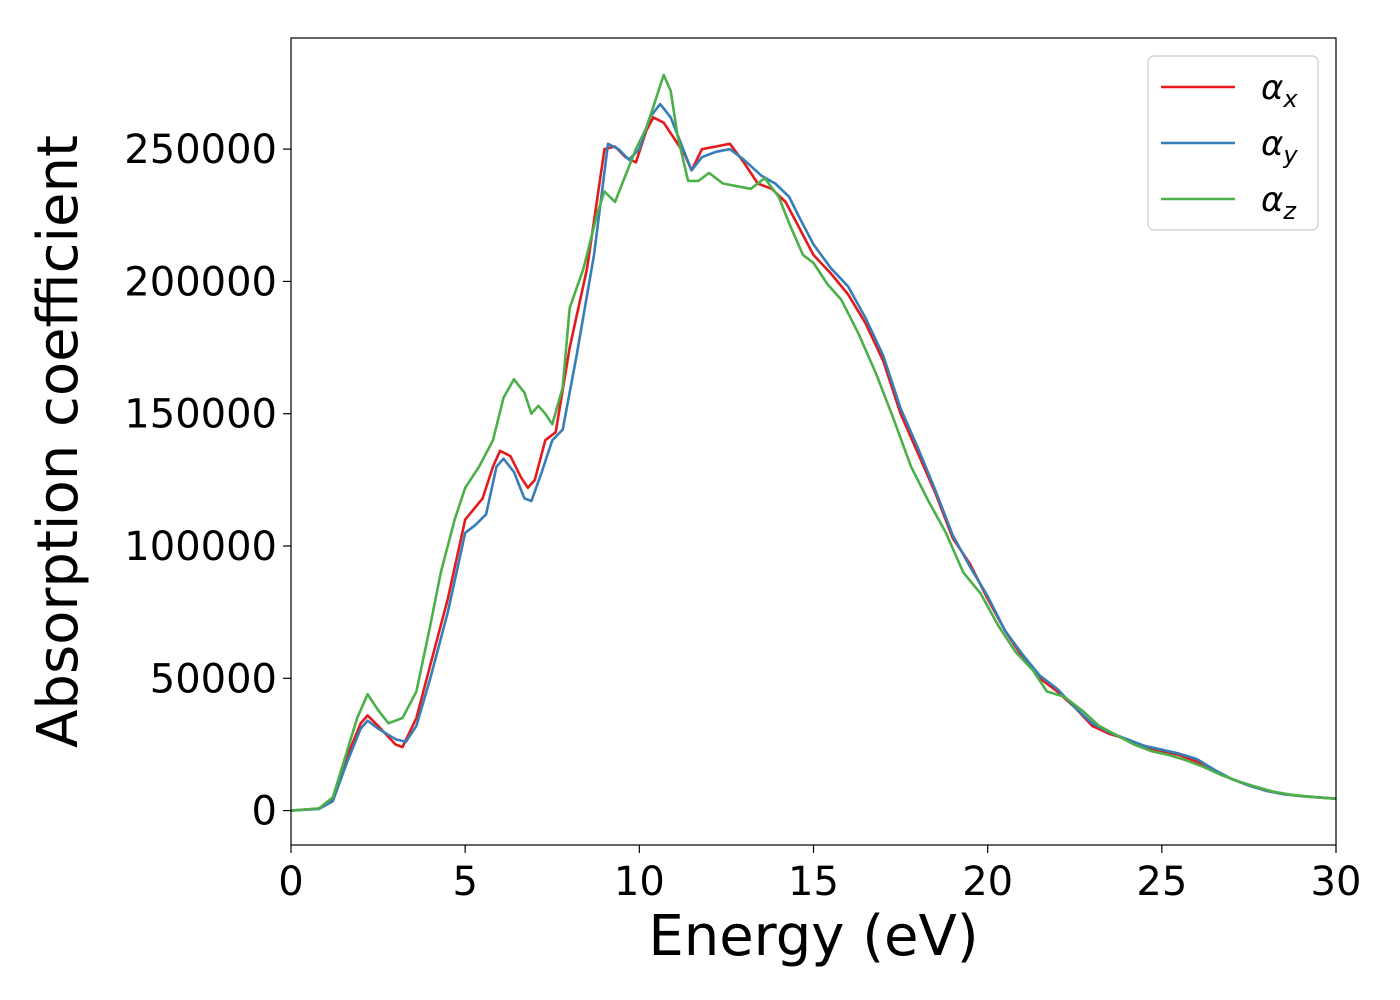  What do you see at coordinates (987, 882) in the screenshot?
I see `x-tick-label: 20` at bounding box center [987, 882].